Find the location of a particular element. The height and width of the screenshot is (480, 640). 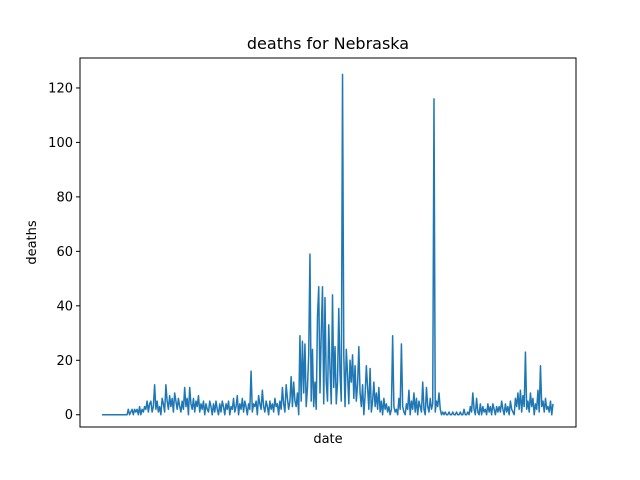

chart-title: deaths for Nebraska is located at coordinates (328, 43).